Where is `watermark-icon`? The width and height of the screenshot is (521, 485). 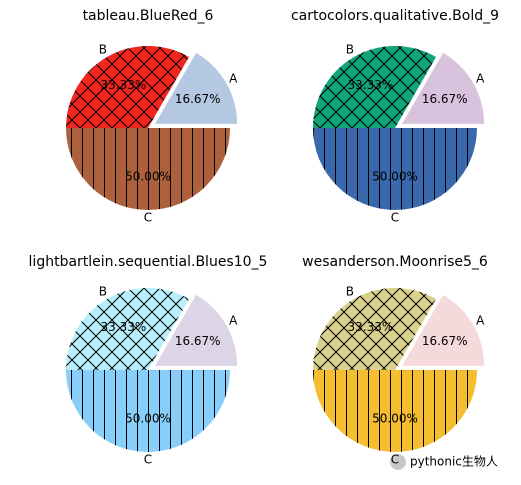
watermark-icon is located at coordinates (398, 462).